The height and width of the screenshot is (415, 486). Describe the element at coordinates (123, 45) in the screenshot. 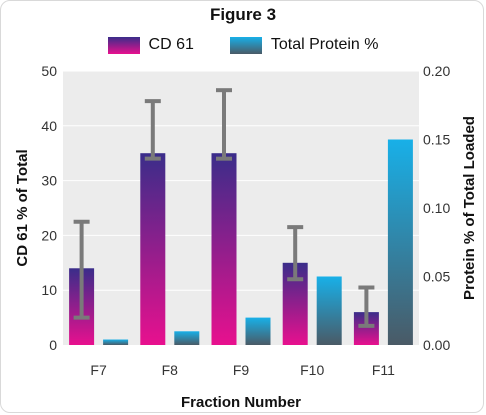

I see `legend-swatch-cd61` at that location.